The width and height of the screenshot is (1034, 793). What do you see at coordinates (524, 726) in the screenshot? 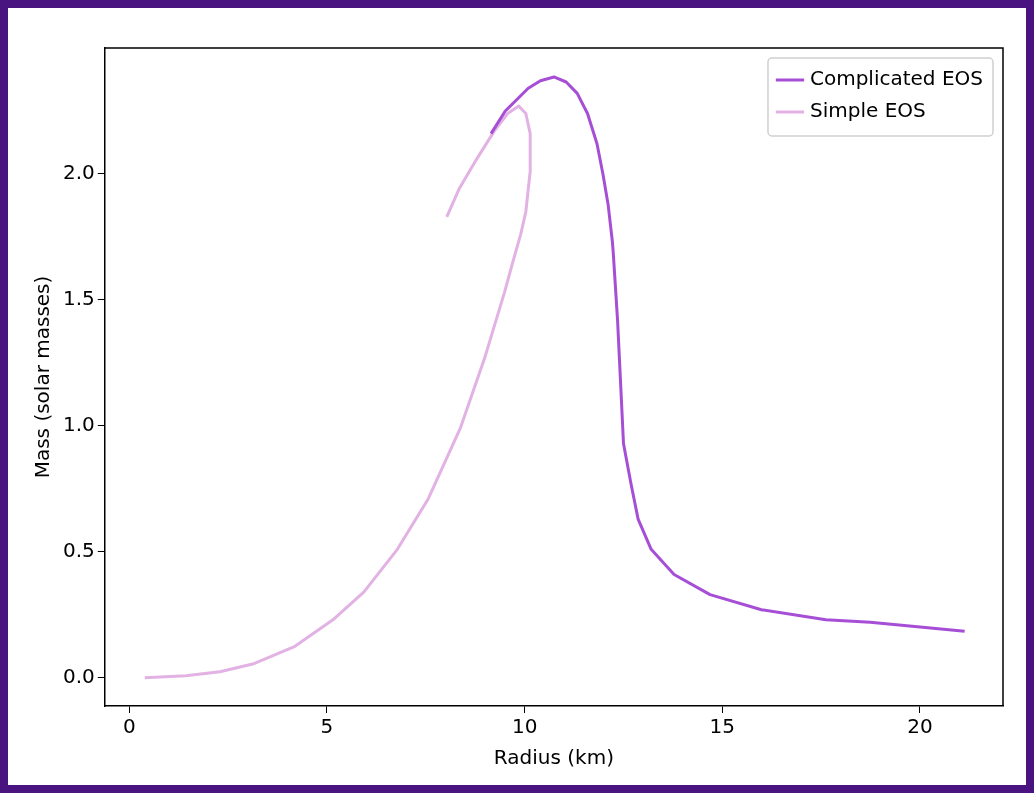
I see `x-tick-label: 10` at bounding box center [524, 726].